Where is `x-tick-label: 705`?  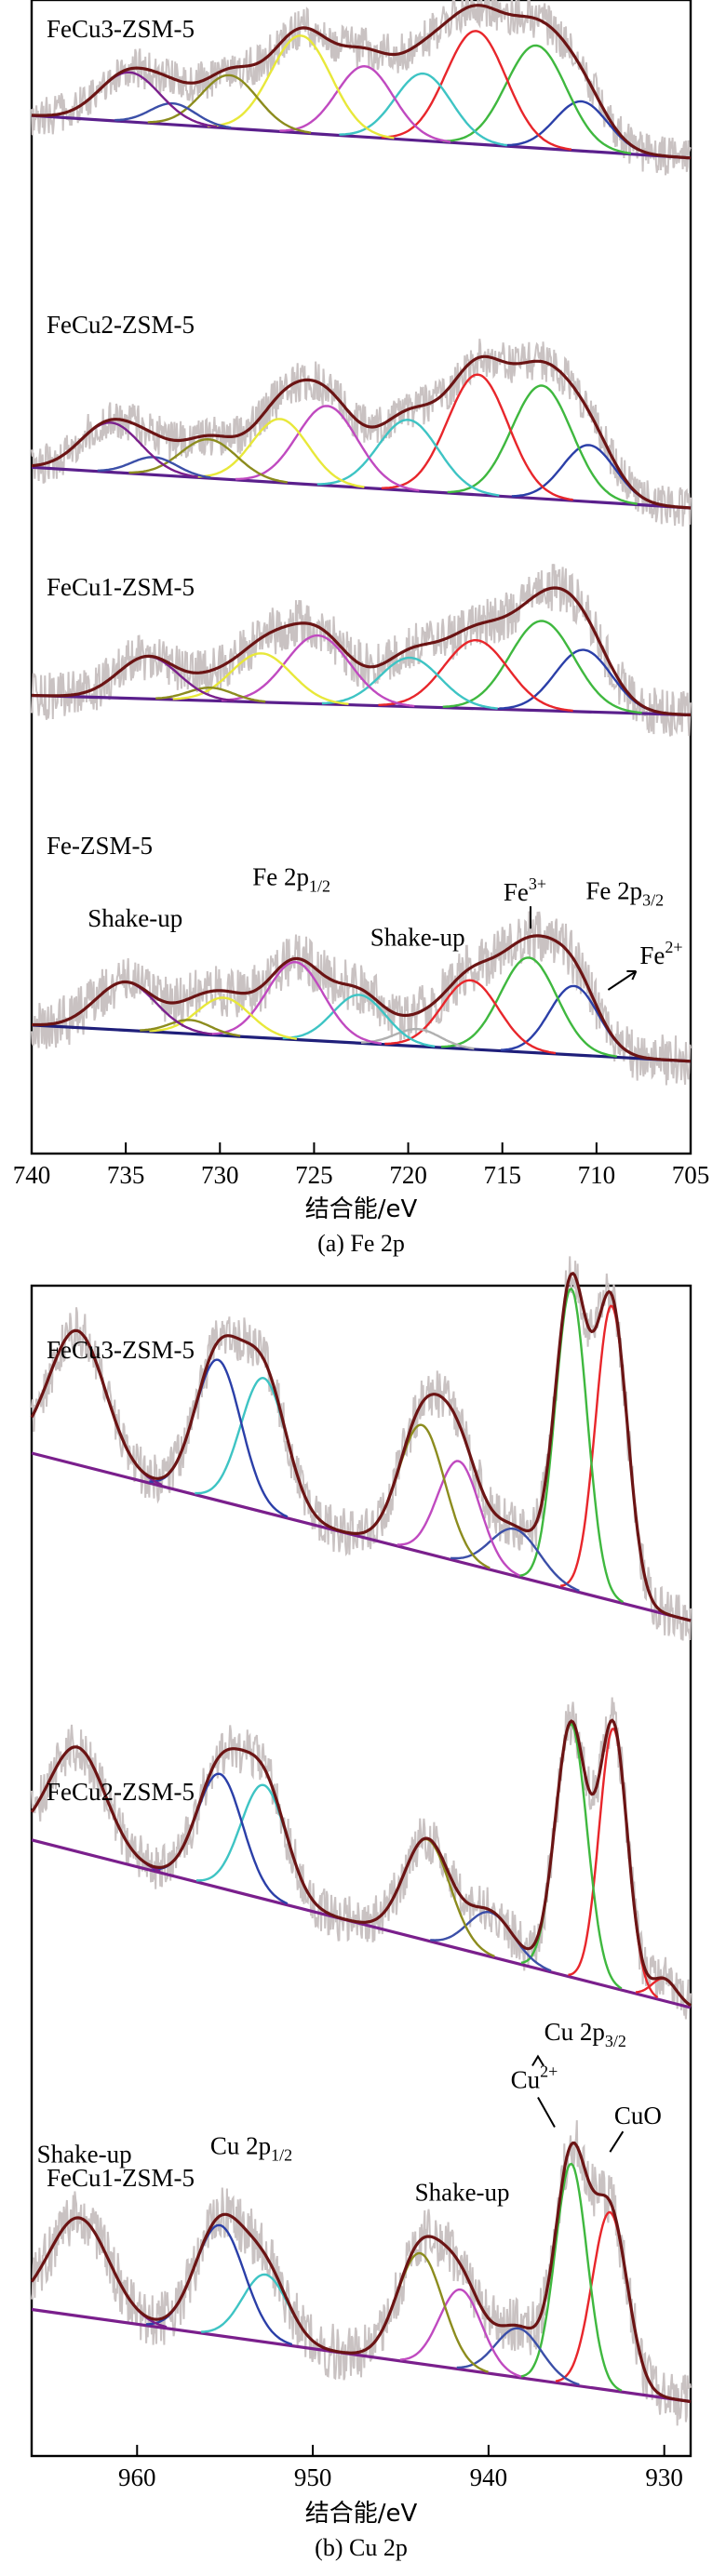
x-tick-label: 705 is located at coordinates (691, 1175).